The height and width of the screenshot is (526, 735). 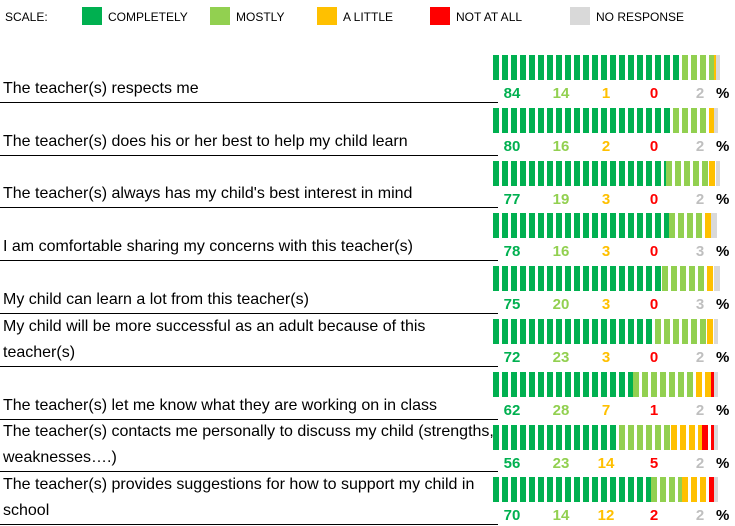 I want to click on value-label: 28, so click(x=561, y=410).